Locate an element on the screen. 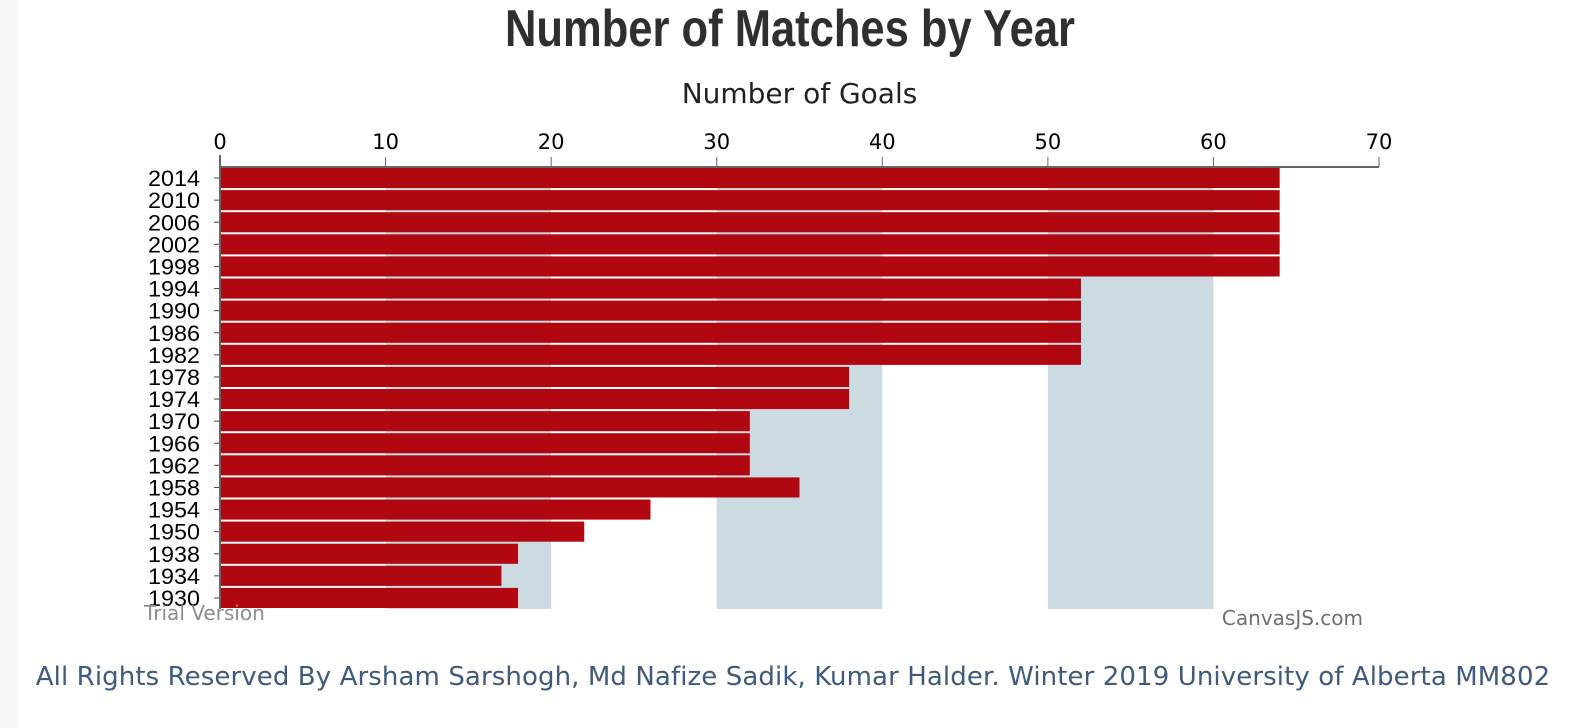 This screenshot has width=1578, height=728. y-tick-label: 1930 is located at coordinates (174, 598).